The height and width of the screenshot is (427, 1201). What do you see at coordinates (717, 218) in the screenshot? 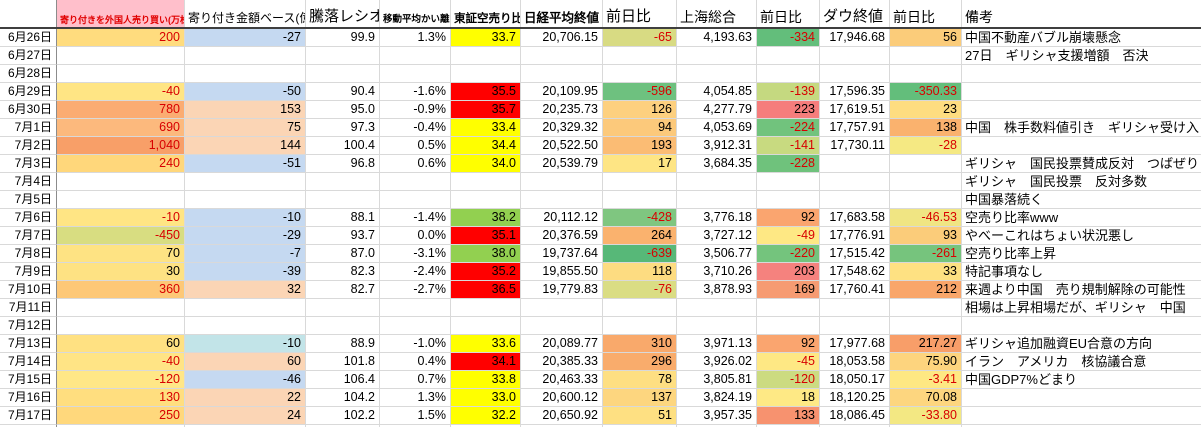
I see `cell-shanghai: 3,776.18` at bounding box center [717, 218].